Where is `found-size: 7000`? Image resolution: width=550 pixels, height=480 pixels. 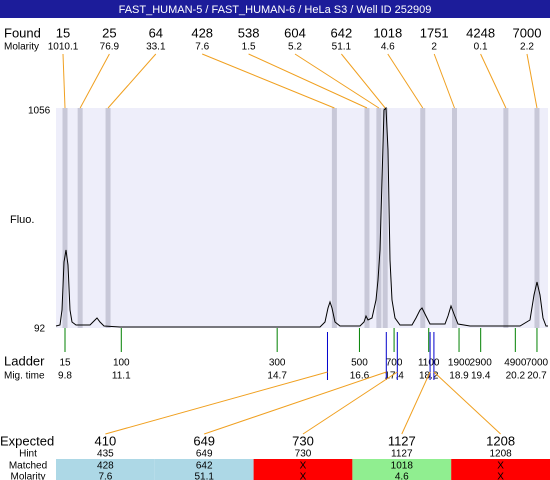
found-size: 7000 is located at coordinates (527, 32).